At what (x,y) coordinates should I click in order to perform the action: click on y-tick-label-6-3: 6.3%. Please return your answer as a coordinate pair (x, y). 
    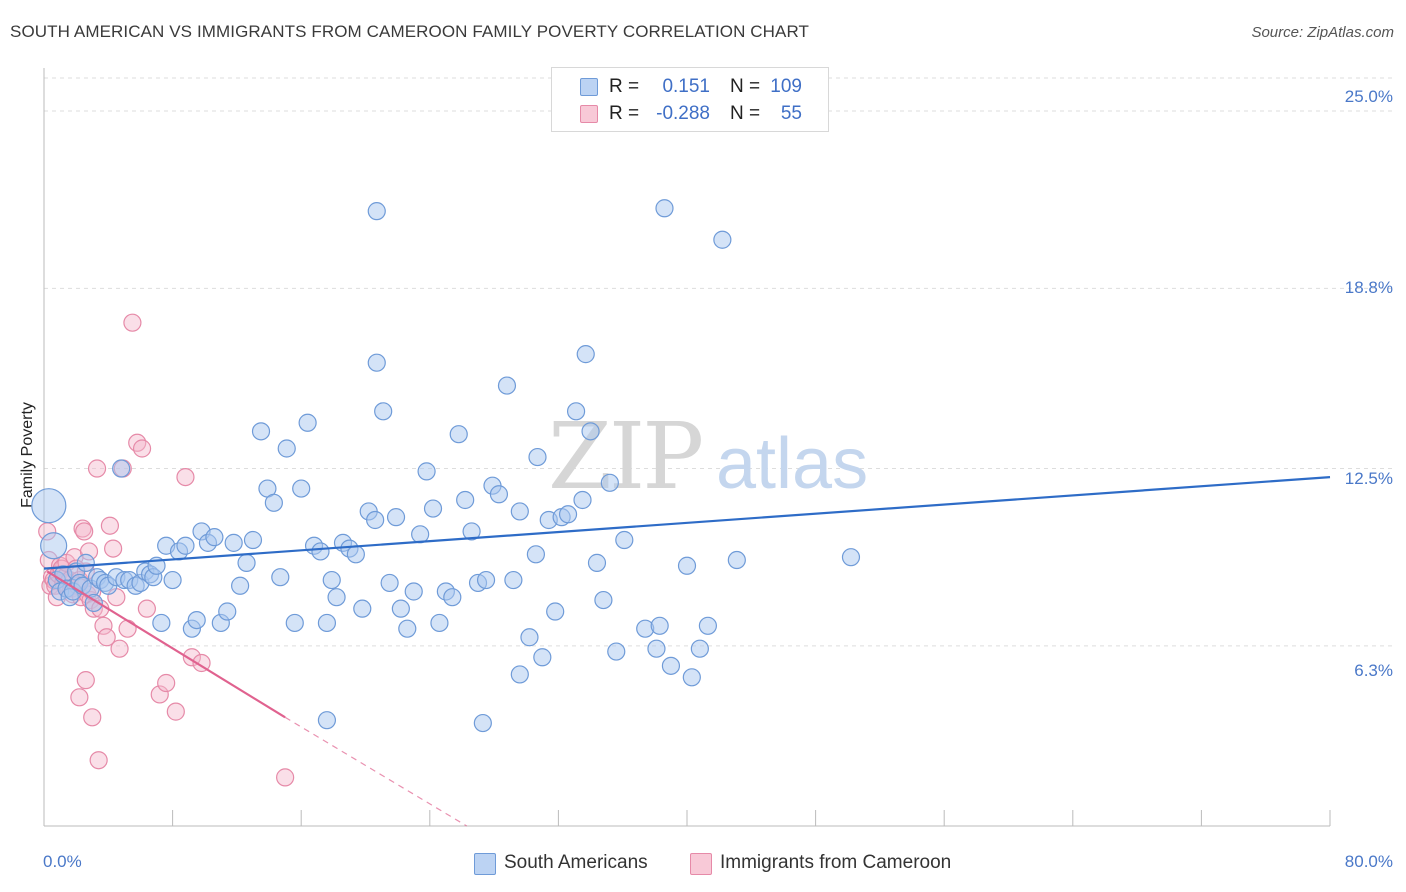
    Looking at the image, I should click on (1373, 670).